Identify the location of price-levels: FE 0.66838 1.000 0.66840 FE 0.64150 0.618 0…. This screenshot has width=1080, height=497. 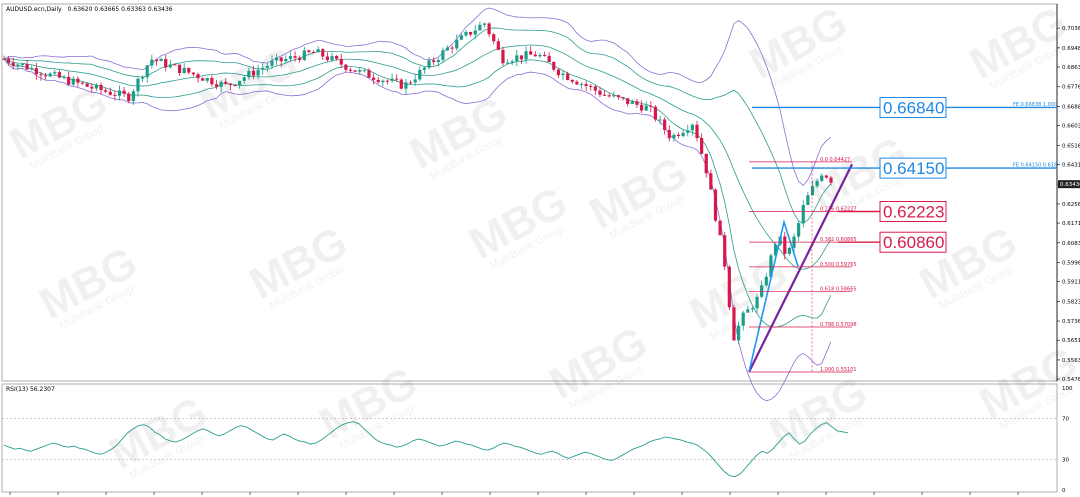
(904, 174).